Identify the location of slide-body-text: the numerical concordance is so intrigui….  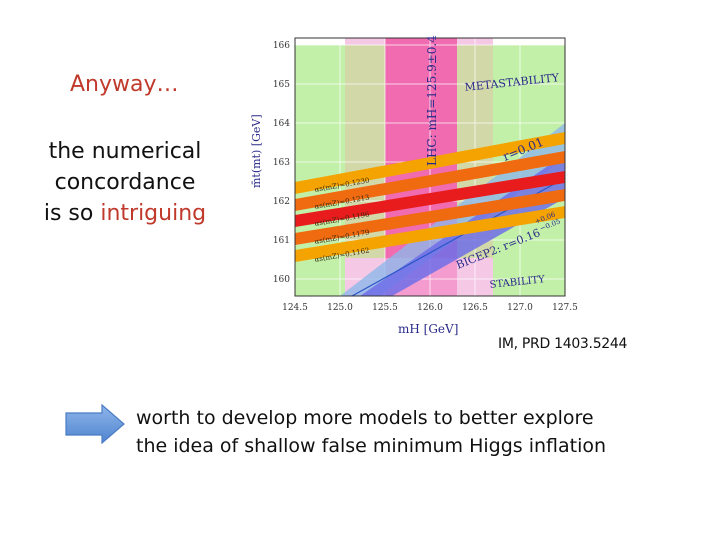
(125, 182).